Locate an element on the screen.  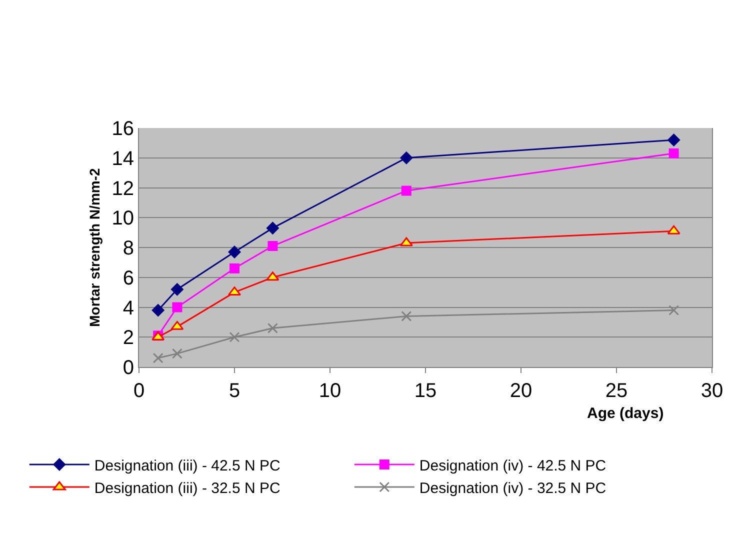
y-tick-label: 14 is located at coordinates (123, 159).